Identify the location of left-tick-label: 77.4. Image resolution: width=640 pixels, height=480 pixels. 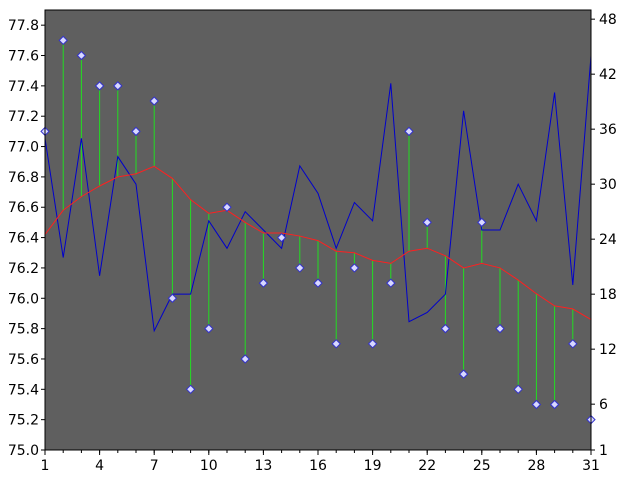
(23, 87).